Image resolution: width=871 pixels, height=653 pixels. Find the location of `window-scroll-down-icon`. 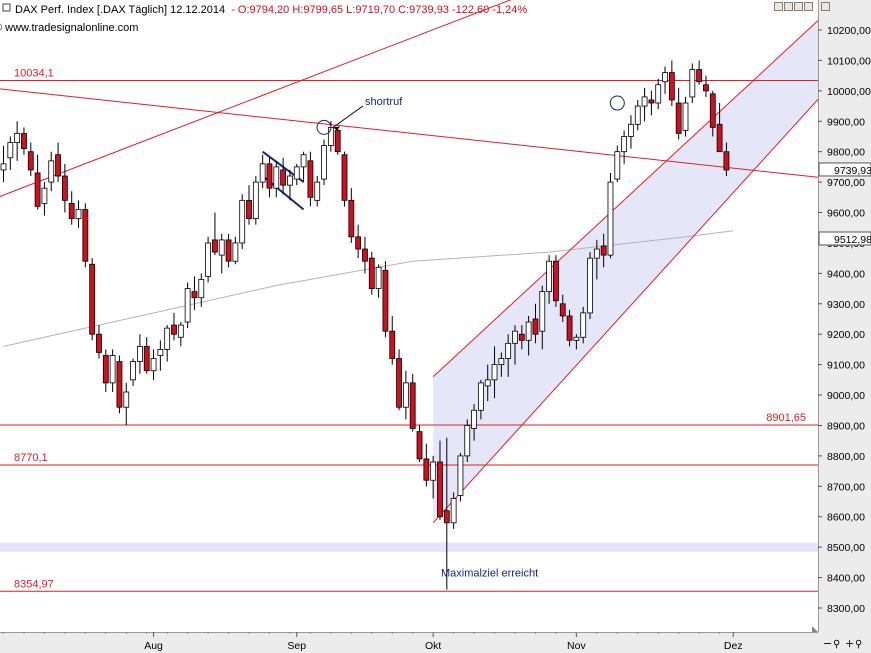

window-scroll-down-icon is located at coordinates (788, 6).